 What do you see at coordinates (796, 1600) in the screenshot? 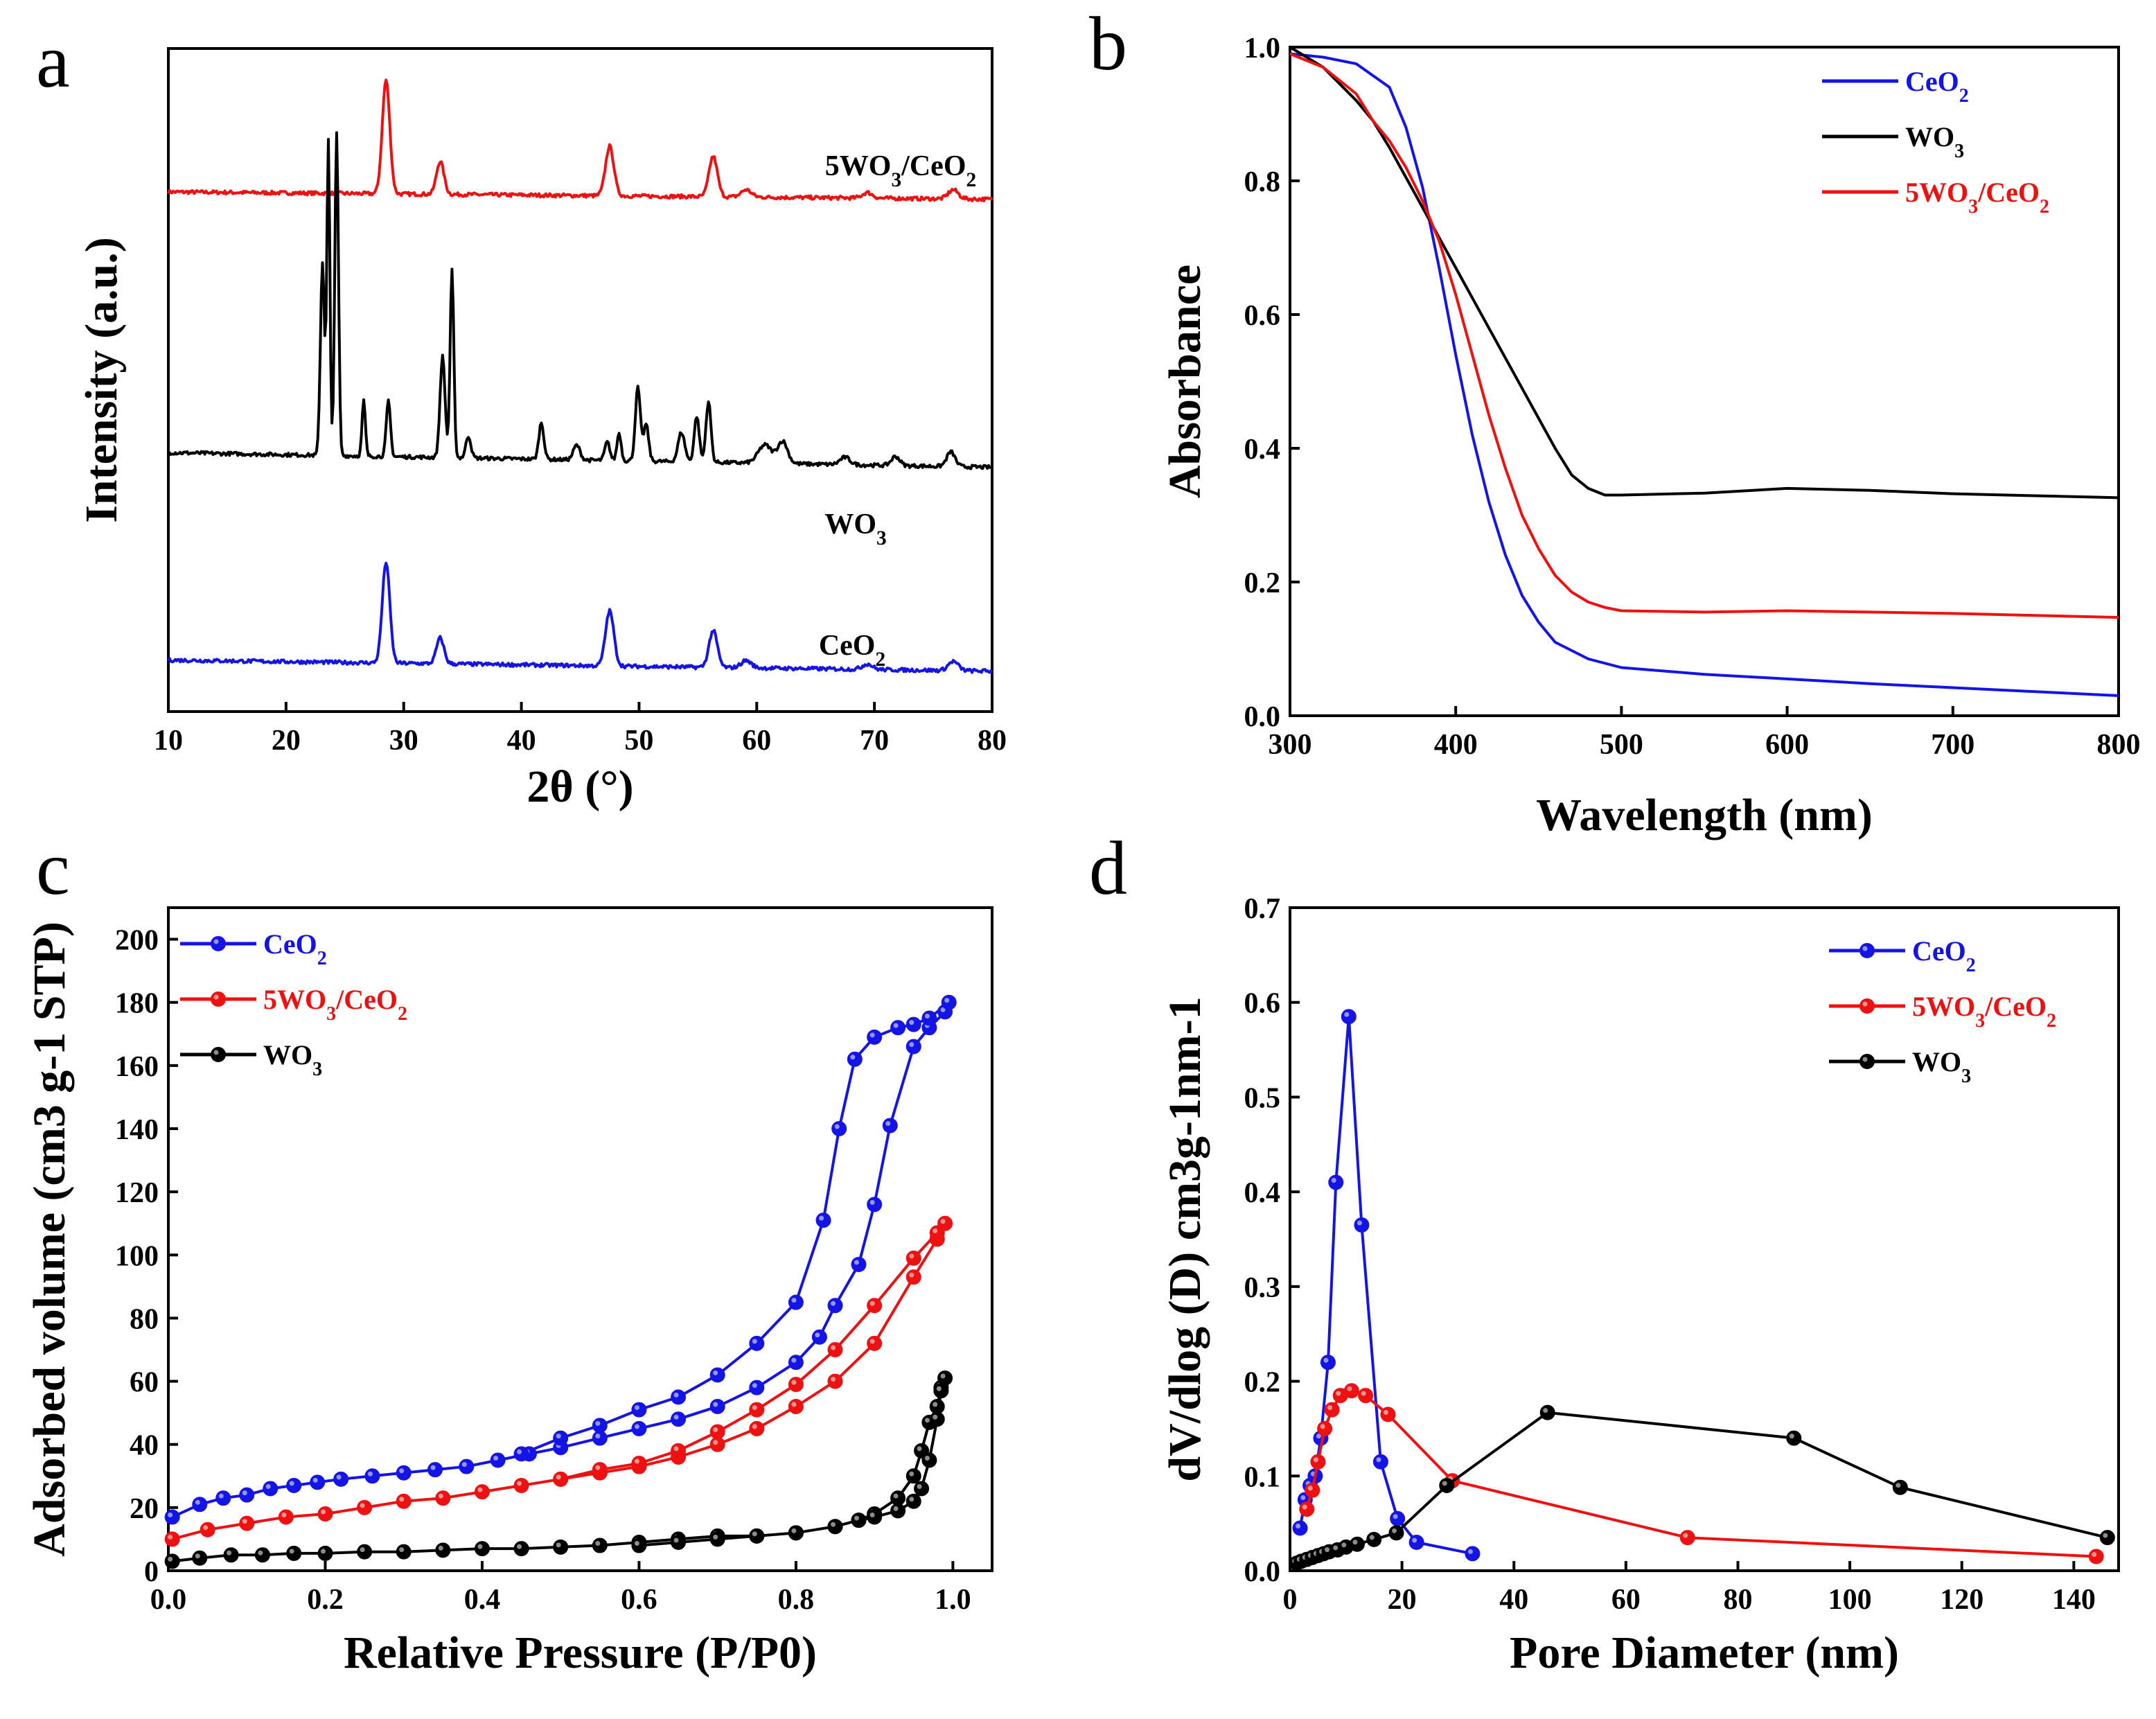
I see `x-tick-label: 0.8` at bounding box center [796, 1600].